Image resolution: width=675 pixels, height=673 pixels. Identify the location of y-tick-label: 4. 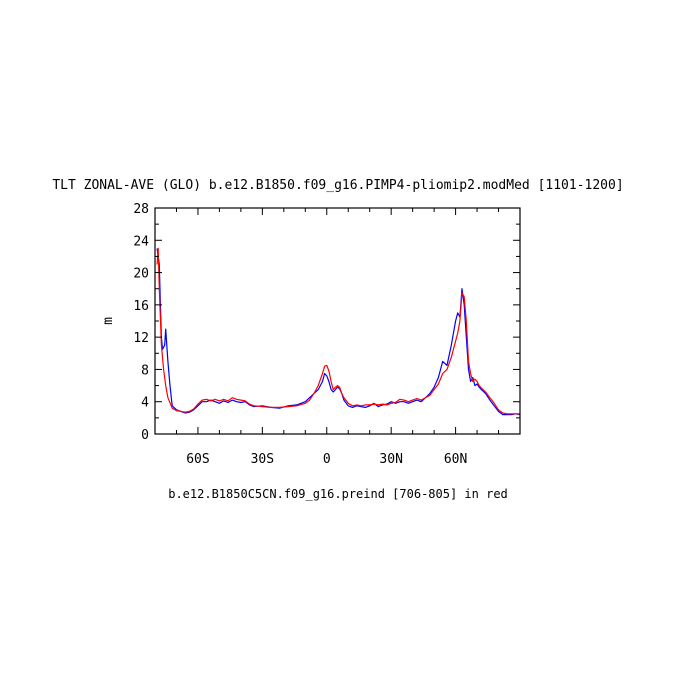
(145, 403).